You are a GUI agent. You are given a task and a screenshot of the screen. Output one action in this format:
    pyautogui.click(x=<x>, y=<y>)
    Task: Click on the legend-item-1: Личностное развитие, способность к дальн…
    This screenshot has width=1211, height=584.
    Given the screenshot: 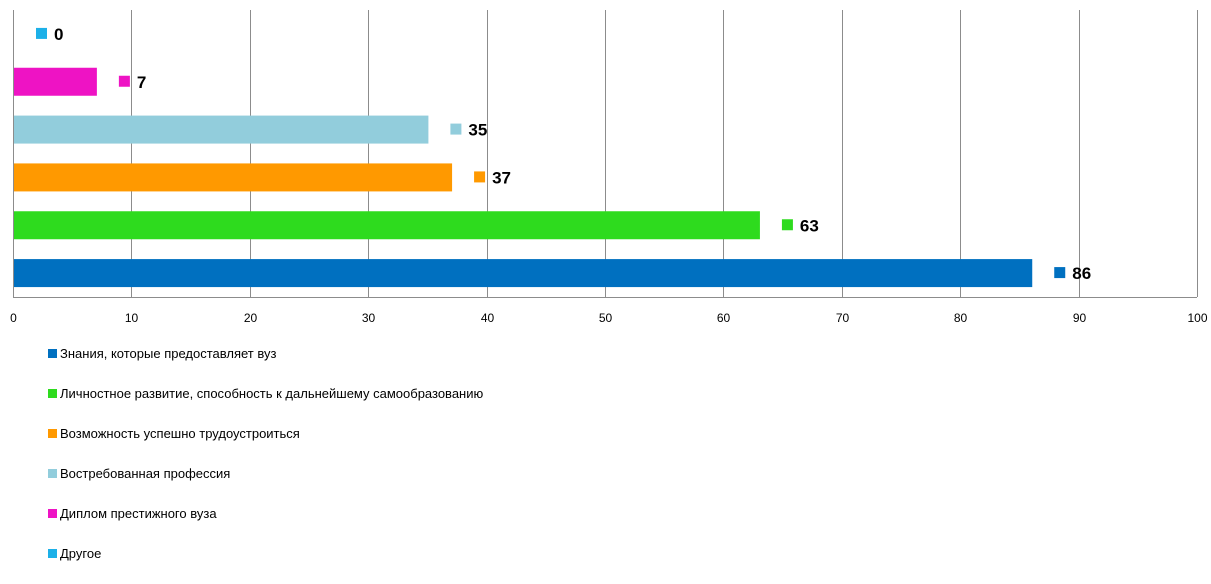 What is the action you would take?
    pyautogui.click(x=265, y=393)
    